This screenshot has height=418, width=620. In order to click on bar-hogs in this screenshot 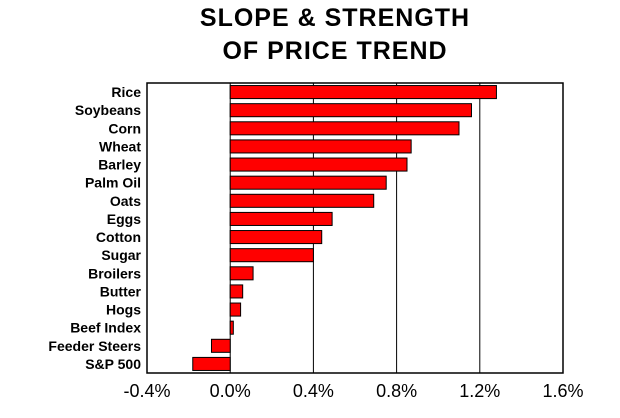, I will do `click(235, 309)`.